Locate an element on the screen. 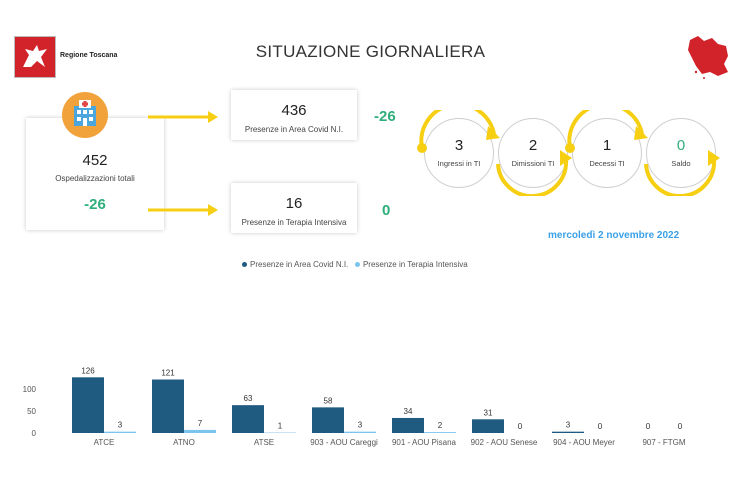 The width and height of the screenshot is (741, 486). x-tick-label: 904 - AOU Meyer is located at coordinates (584, 442).